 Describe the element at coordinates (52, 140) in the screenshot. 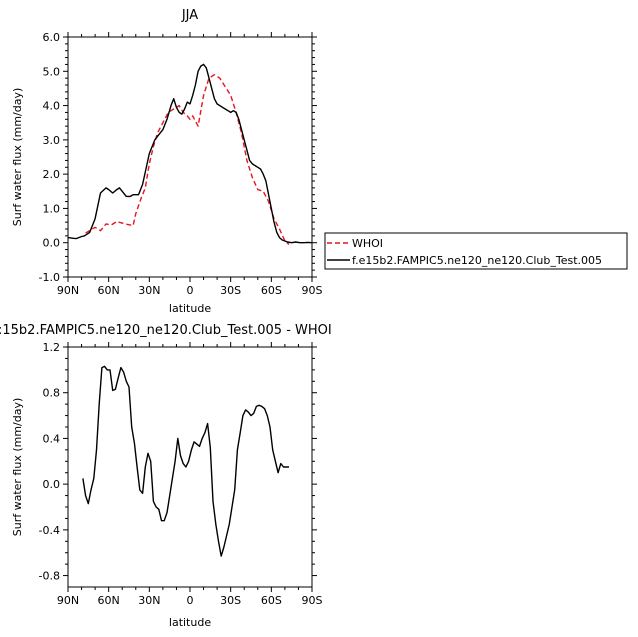

I see `top-ytick-label: 3.0` at that location.